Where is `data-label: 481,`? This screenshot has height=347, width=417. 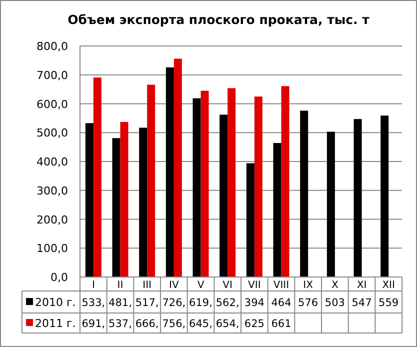
data-label: 481, is located at coordinates (120, 303).